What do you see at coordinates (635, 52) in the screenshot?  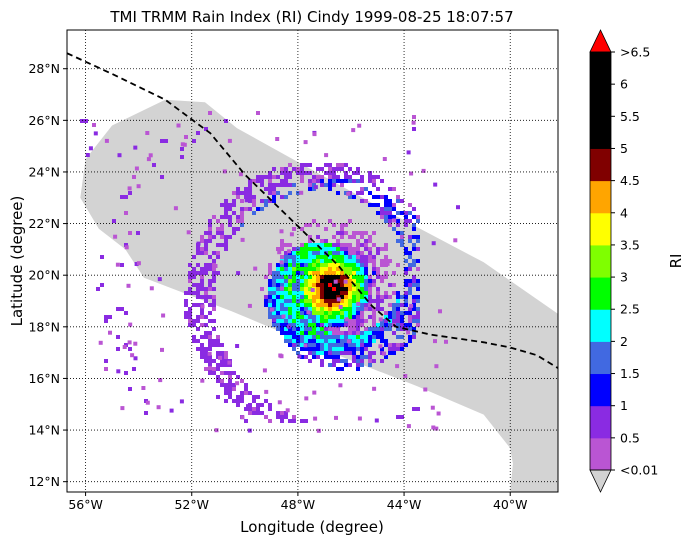 I see `colorbar-tick-label: >6.5` at bounding box center [635, 52].